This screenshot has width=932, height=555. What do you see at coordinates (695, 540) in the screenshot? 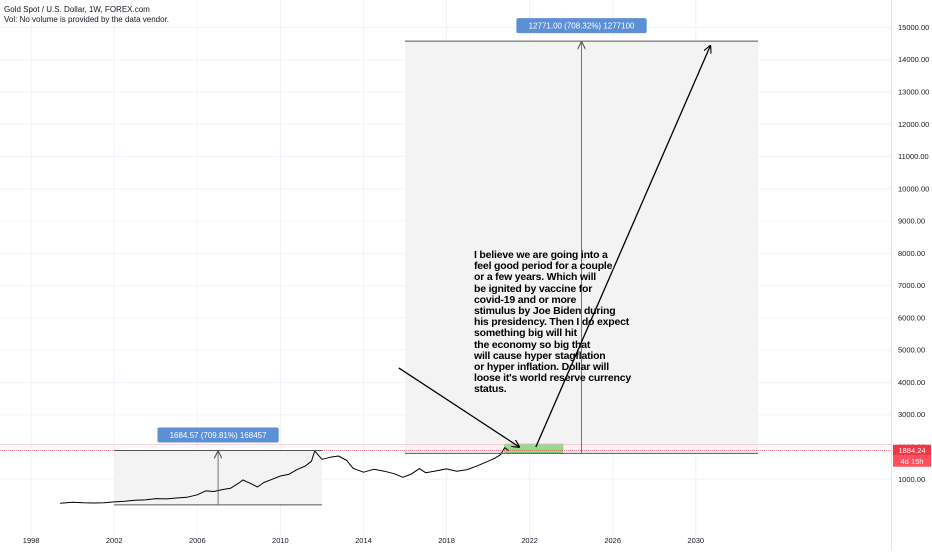
I see `x-tick-label: 2030` at bounding box center [695, 540].